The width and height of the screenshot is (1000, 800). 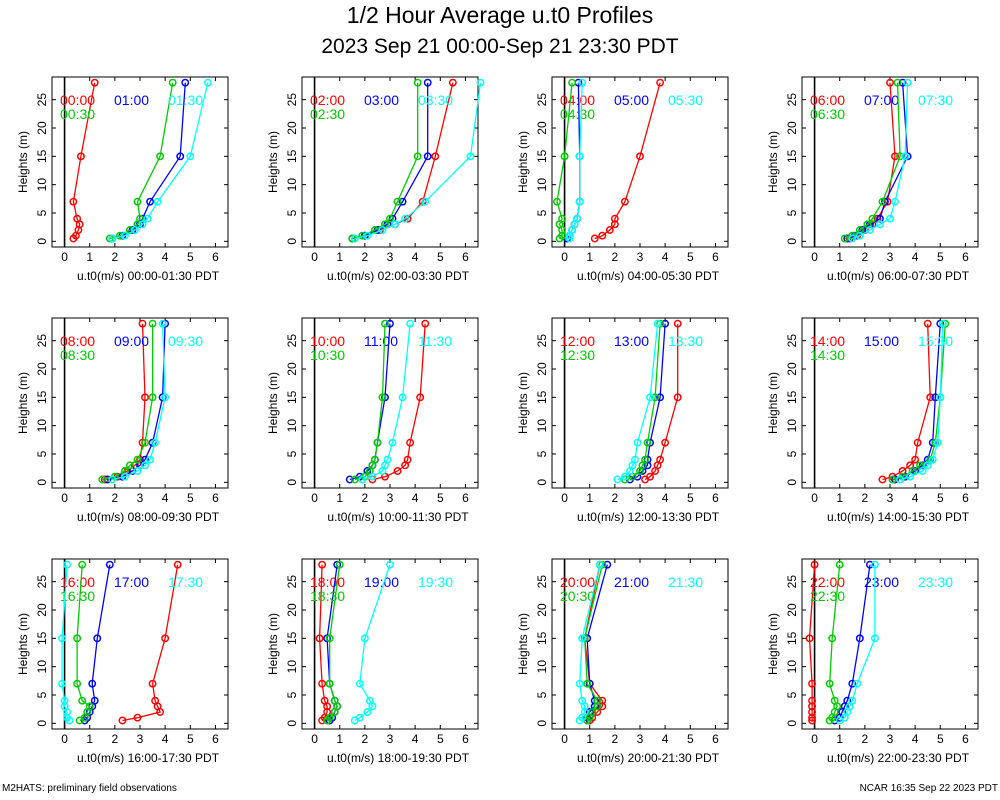 What do you see at coordinates (148, 758) in the screenshot?
I see `x-axis-label: u.t0(m/s) 16:00-17:30 PDT` at bounding box center [148, 758].